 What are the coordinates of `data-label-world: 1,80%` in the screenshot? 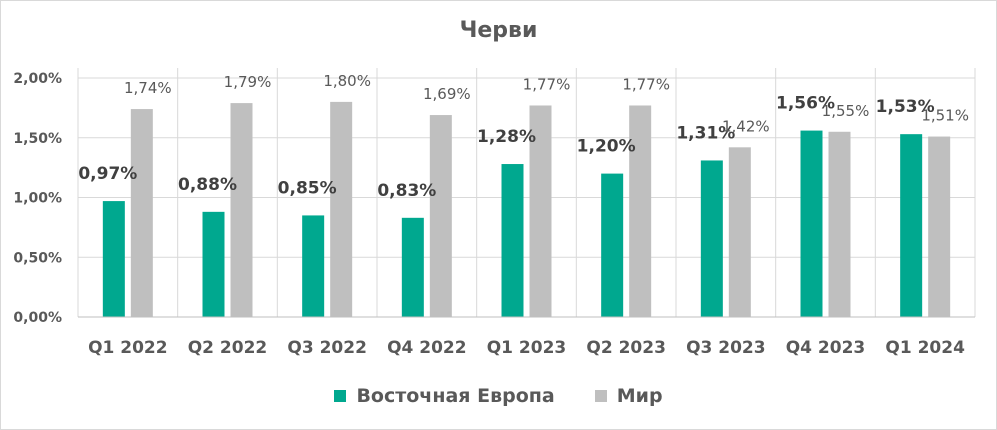 It's located at (347, 81).